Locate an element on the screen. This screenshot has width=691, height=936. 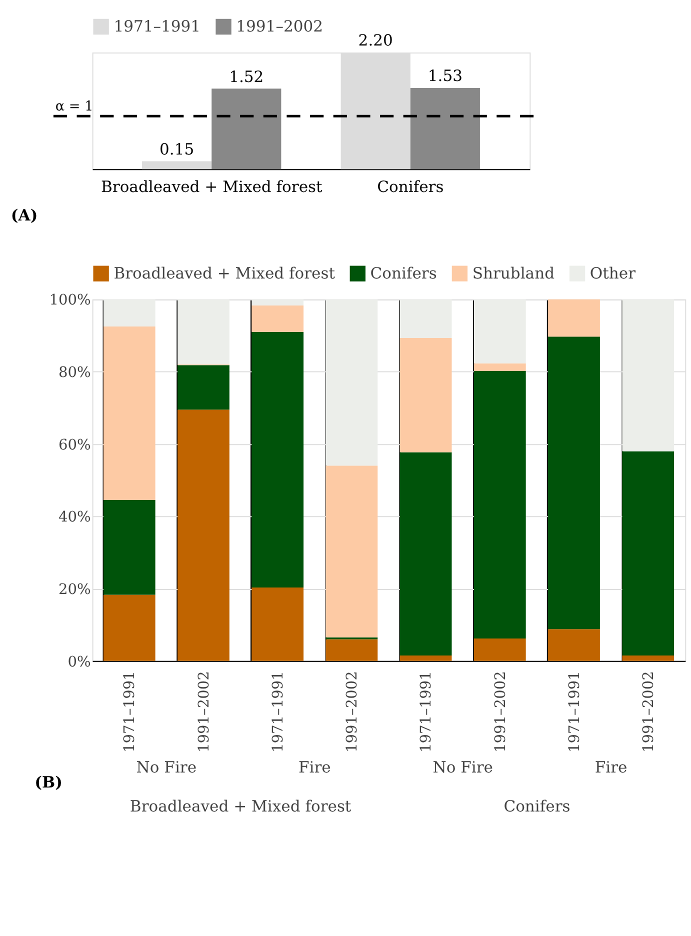
ref-line-label: α = 1 is located at coordinates (74, 106).